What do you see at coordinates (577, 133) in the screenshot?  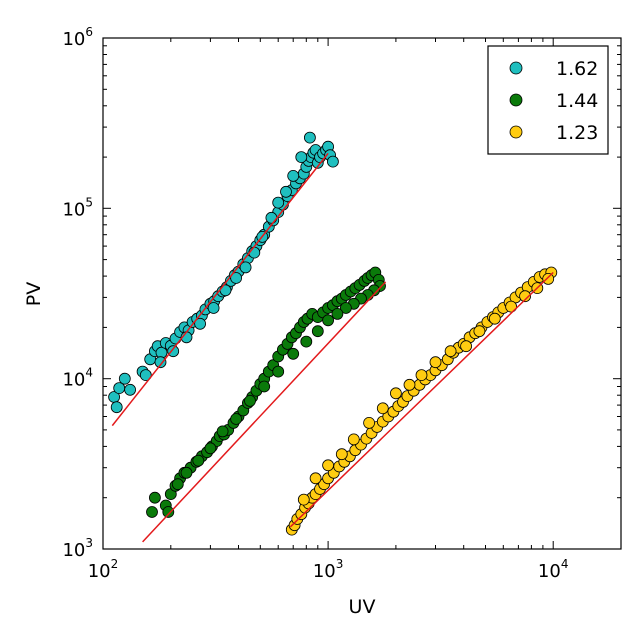 I see `legend-label-3: 1.23` at bounding box center [577, 133].